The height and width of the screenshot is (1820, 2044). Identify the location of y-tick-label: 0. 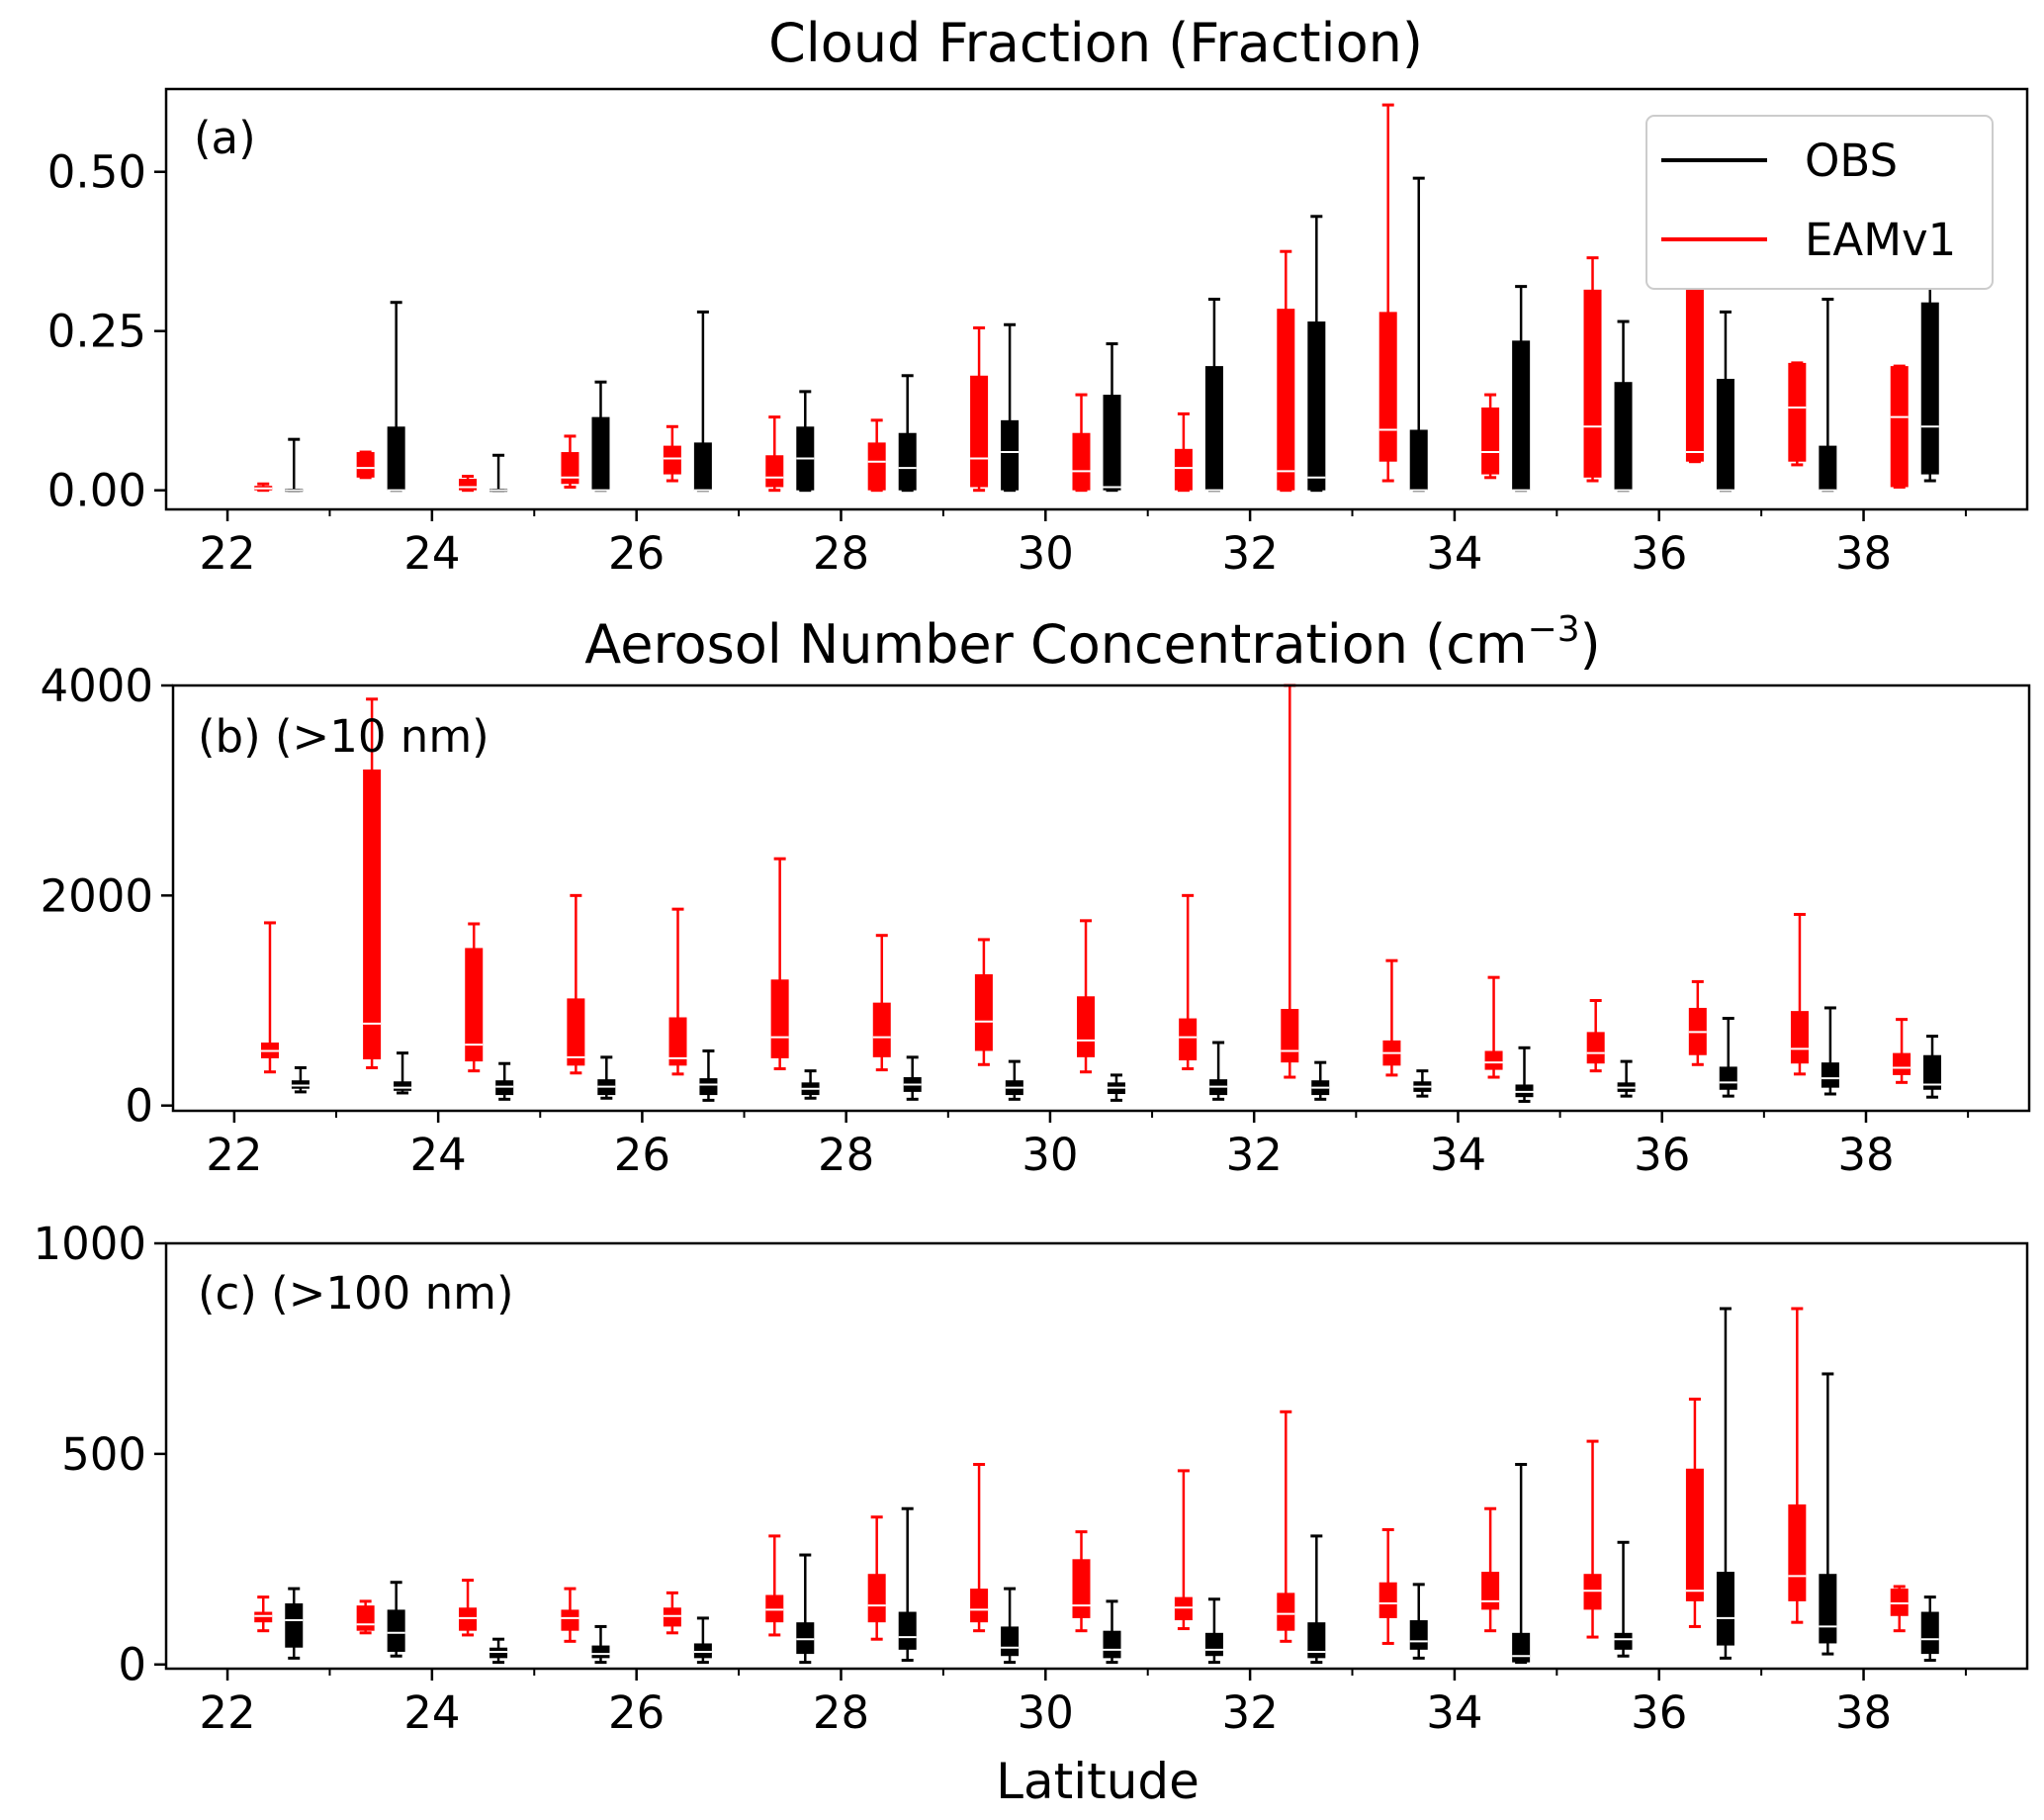
(132, 1665).